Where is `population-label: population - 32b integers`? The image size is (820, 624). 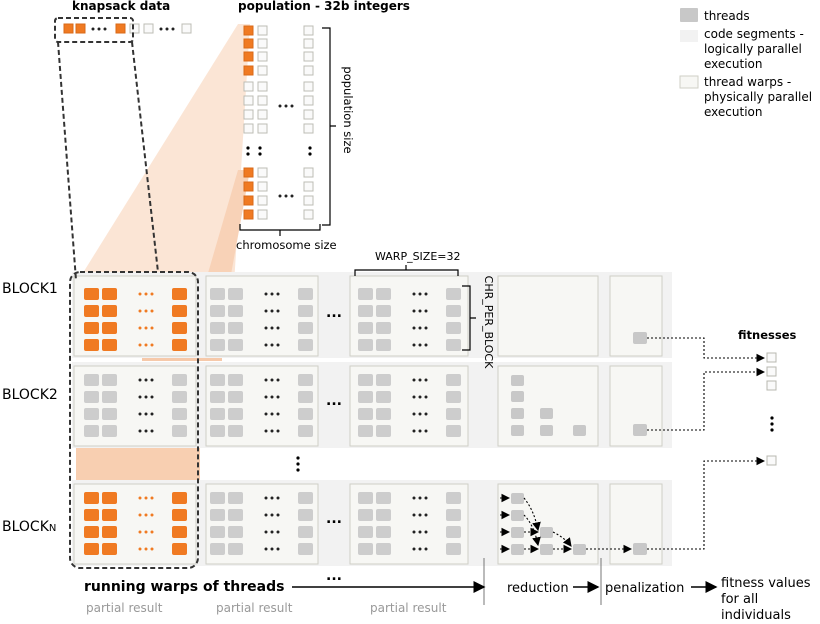 population-label: population - 32b integers is located at coordinates (324, 6).